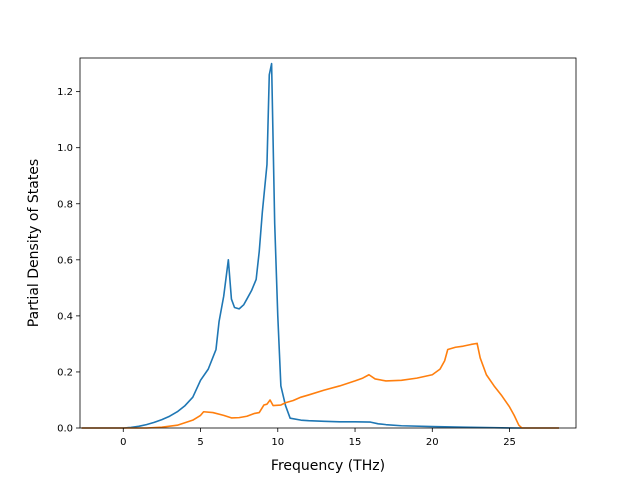  I want to click on y-tick-label: 0.6, so click(65, 260).